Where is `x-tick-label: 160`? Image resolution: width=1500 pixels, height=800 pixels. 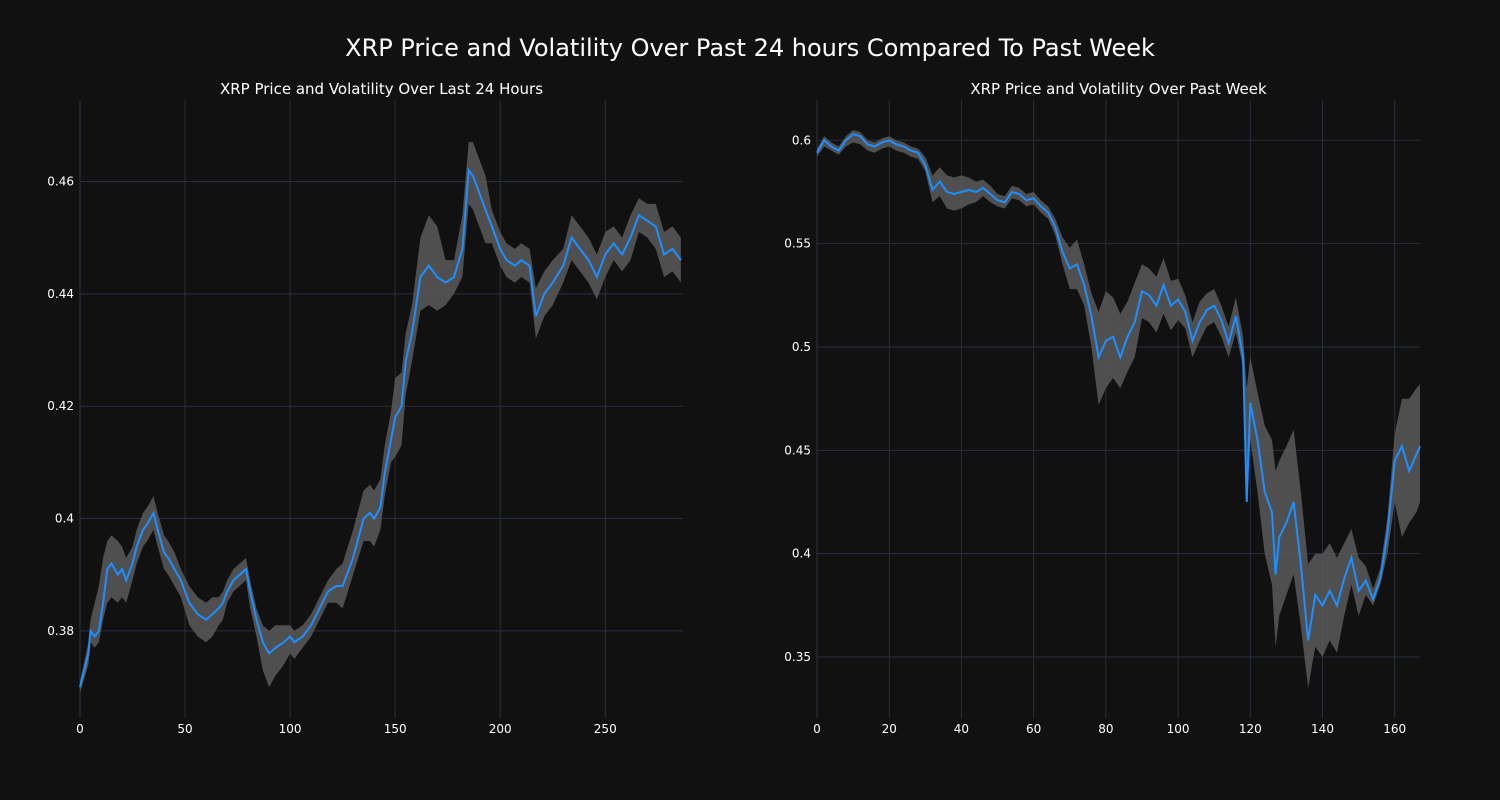
x-tick-label: 160 is located at coordinates (1394, 729).